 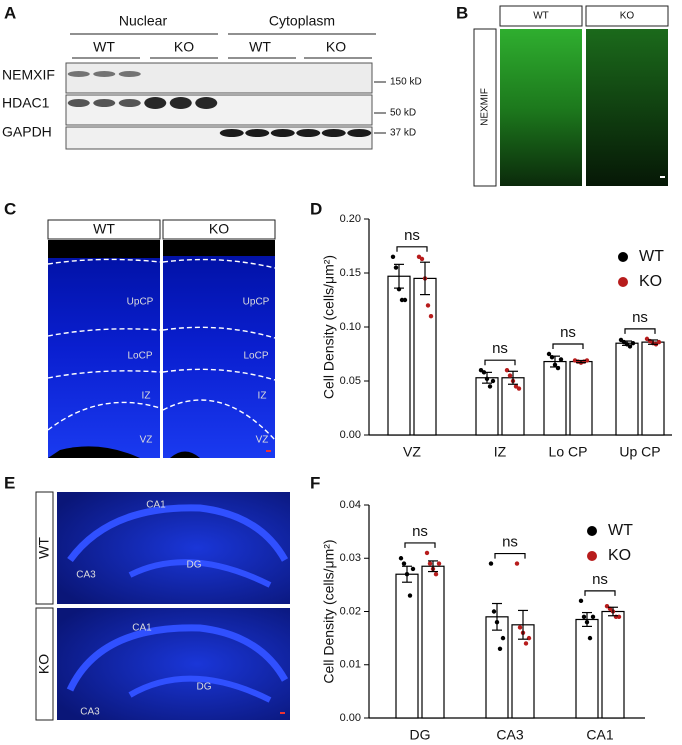 I want to click on row-label: KO, so click(x=44, y=664).